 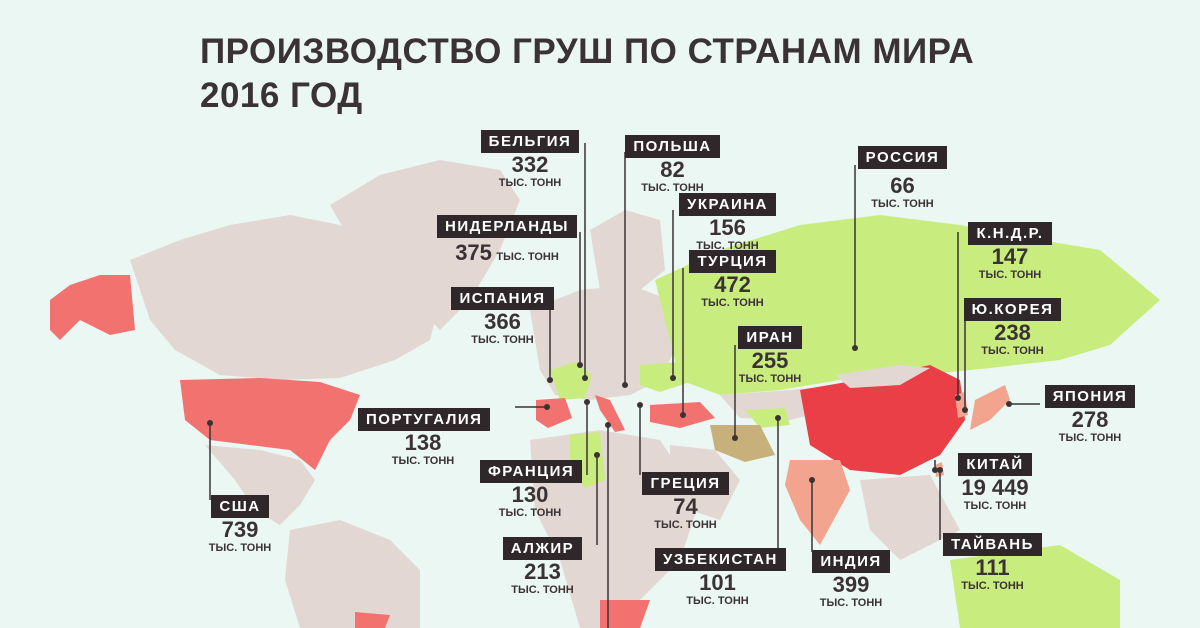 What do you see at coordinates (587, 51) in the screenshot?
I see `title-line-1: ПРОИЗВОДСТВО ГРУШ ПО СТРАНАМ МИРА` at bounding box center [587, 51].